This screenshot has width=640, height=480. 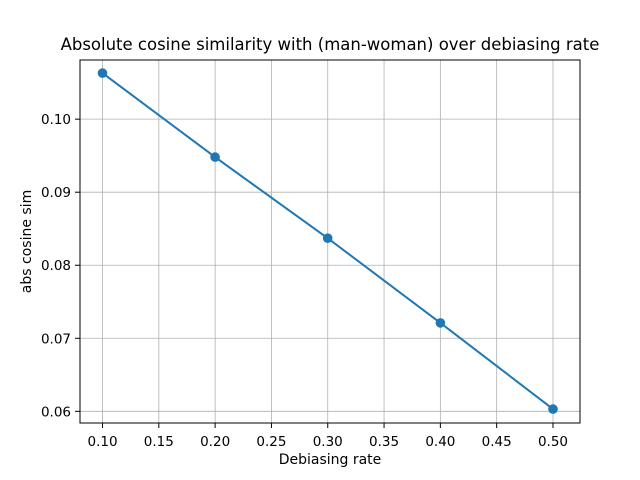 I want to click on x-tick-label: 0.40, so click(x=440, y=442).